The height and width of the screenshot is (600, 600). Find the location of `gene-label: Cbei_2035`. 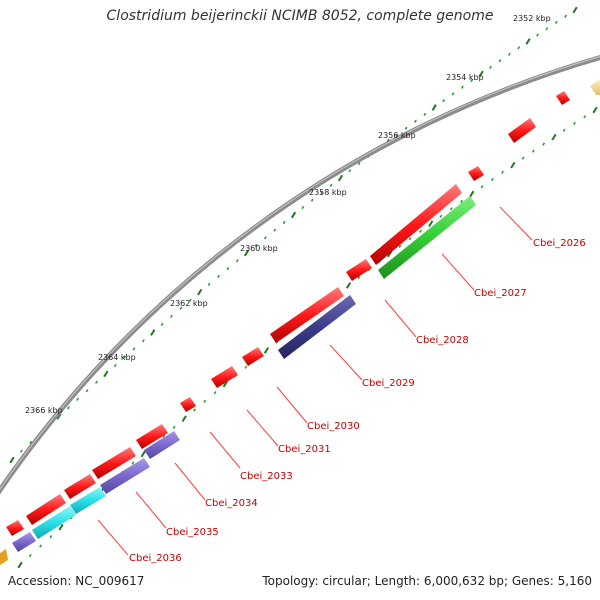

gene-label: Cbei_2035 is located at coordinates (192, 532).